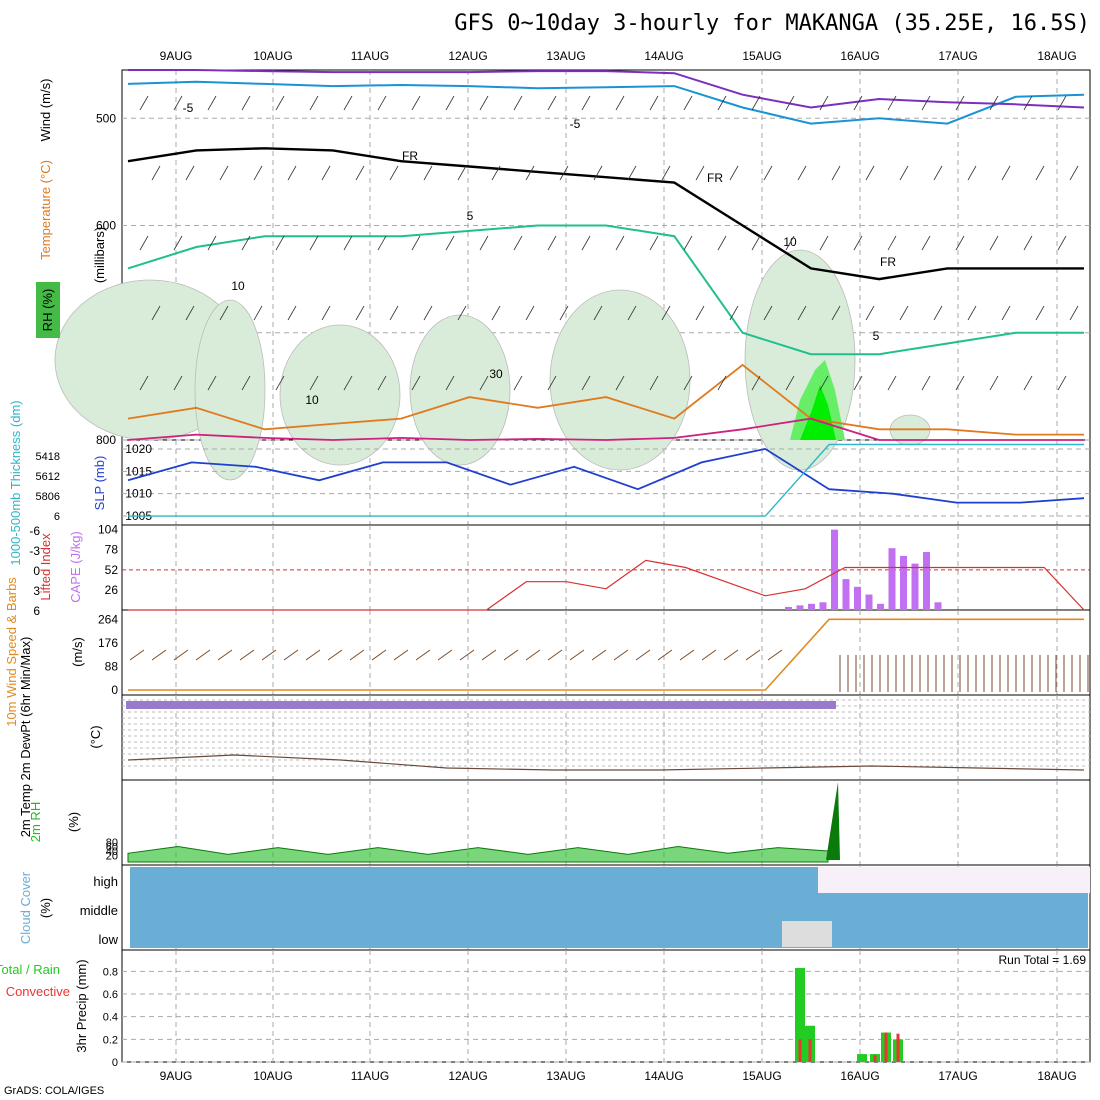 The height and width of the screenshot is (1100, 1100). Describe the element at coordinates (112, 570) in the screenshot. I see `tick-cape-52: 52` at that location.